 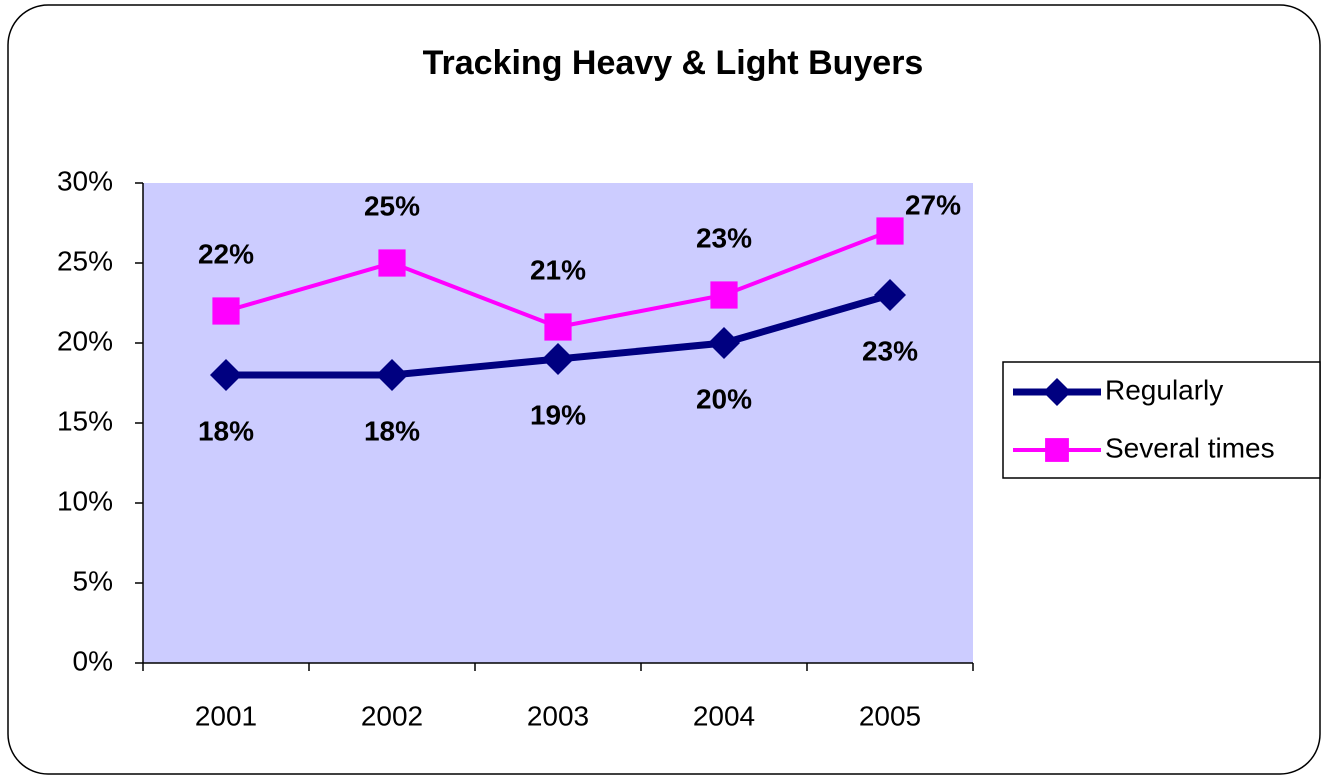 I want to click on y-tick-label: 5%, so click(x=93, y=580).